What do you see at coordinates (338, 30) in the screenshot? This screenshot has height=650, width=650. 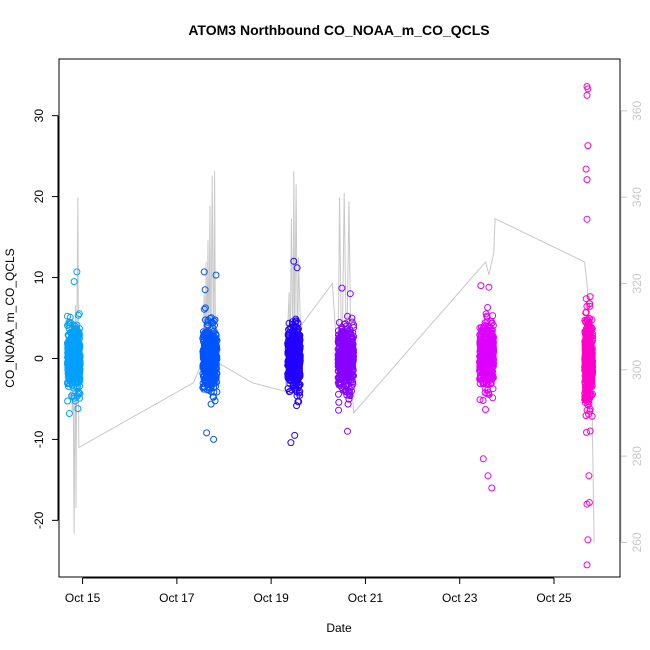 I see `chart-title: ATOM3 Northbound CO_NOAA_m_CO_QCLS` at bounding box center [338, 30].